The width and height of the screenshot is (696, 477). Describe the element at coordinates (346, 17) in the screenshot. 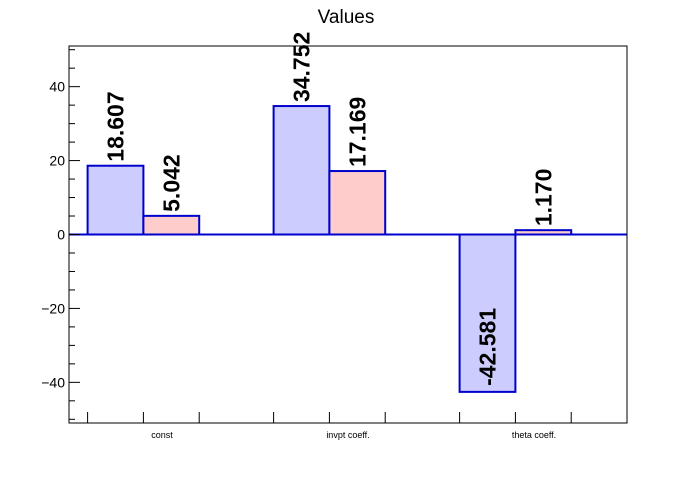

I see `chart-title: Values` at that location.